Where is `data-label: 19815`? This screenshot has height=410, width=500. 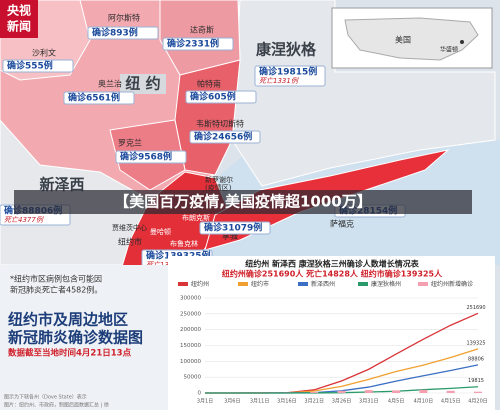 data-label: 19815 is located at coordinates (476, 381).